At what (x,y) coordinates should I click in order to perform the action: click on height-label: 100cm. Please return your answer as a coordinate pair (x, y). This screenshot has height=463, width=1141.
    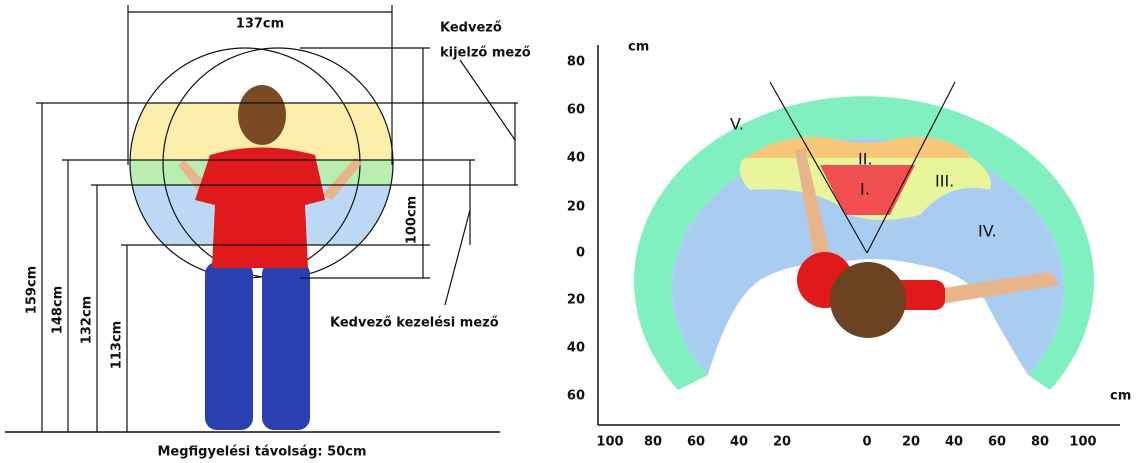
    Looking at the image, I should click on (412, 220).